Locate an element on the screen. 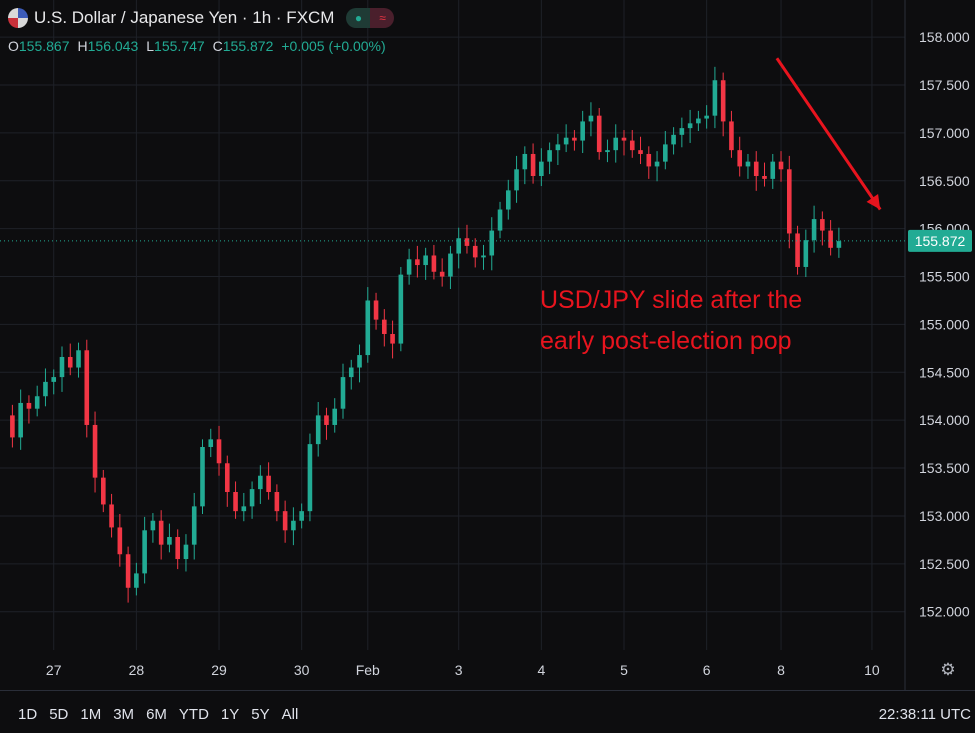  x-tick-label: 10 is located at coordinates (872, 670).